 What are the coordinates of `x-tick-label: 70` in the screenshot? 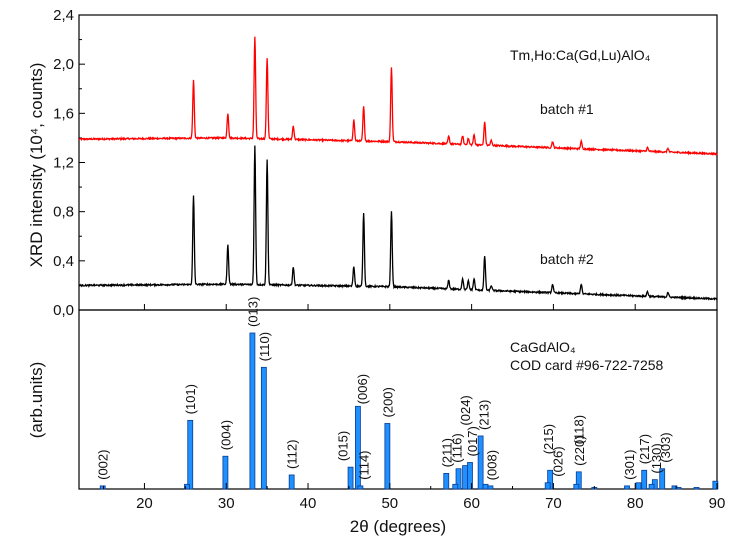 It's located at (553, 503).